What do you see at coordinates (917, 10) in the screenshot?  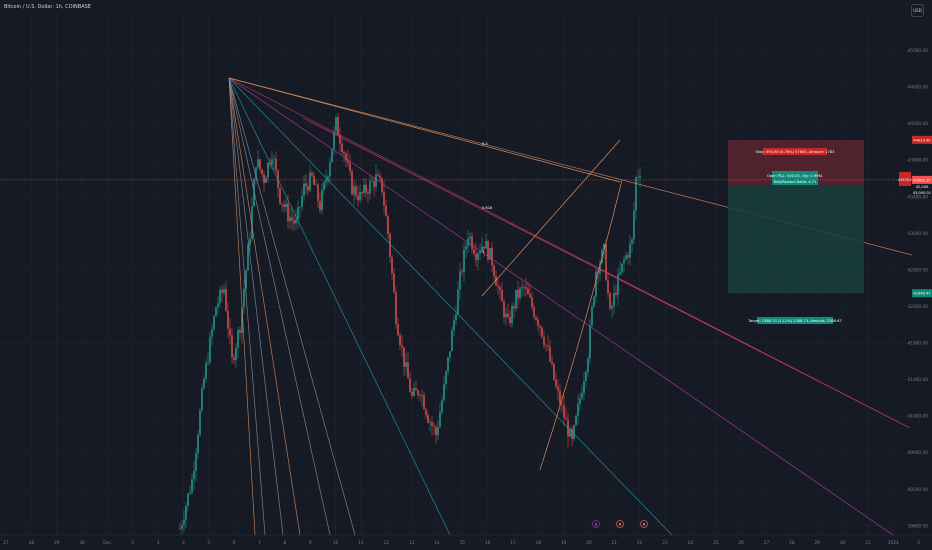 I see `currency-button: USD` at bounding box center [917, 10].